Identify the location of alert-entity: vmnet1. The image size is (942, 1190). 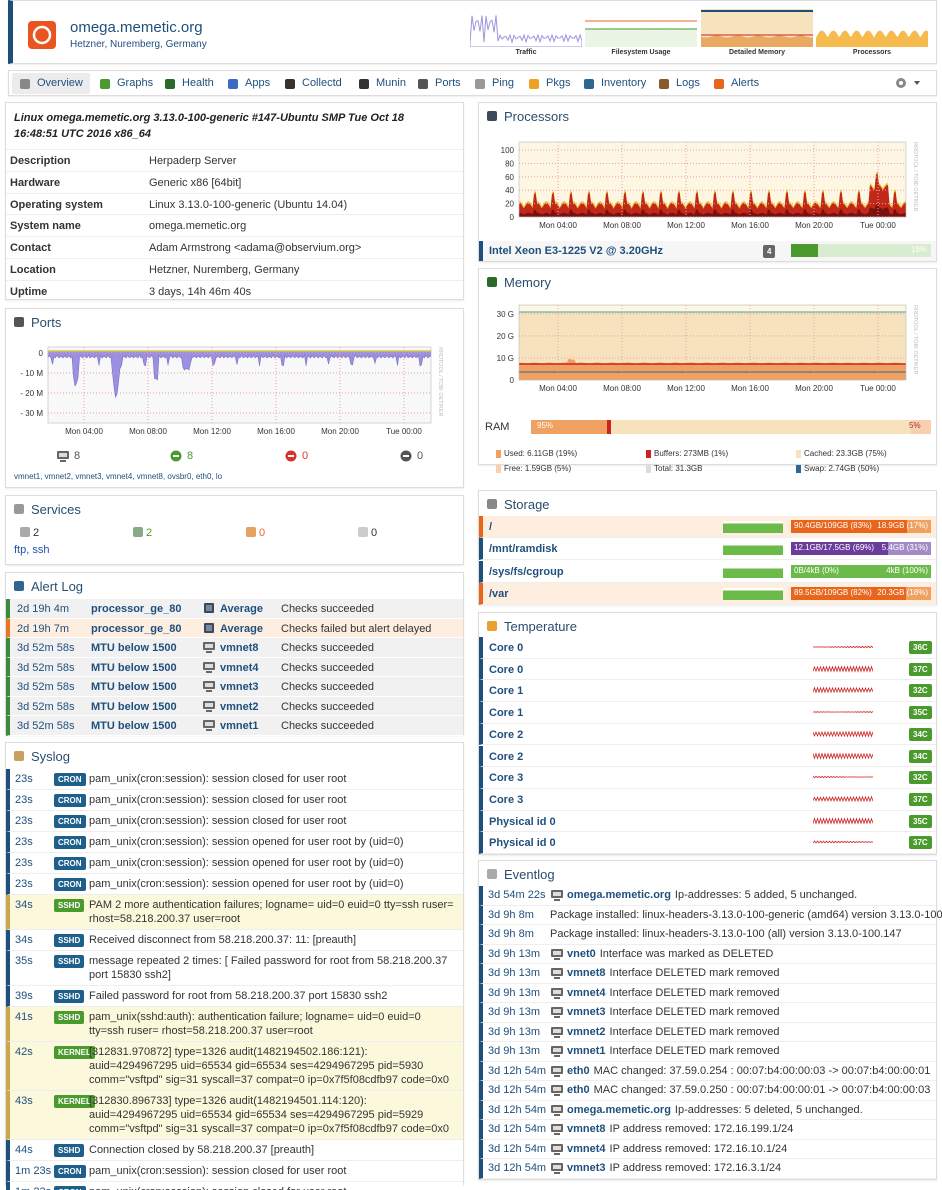
(239, 726).